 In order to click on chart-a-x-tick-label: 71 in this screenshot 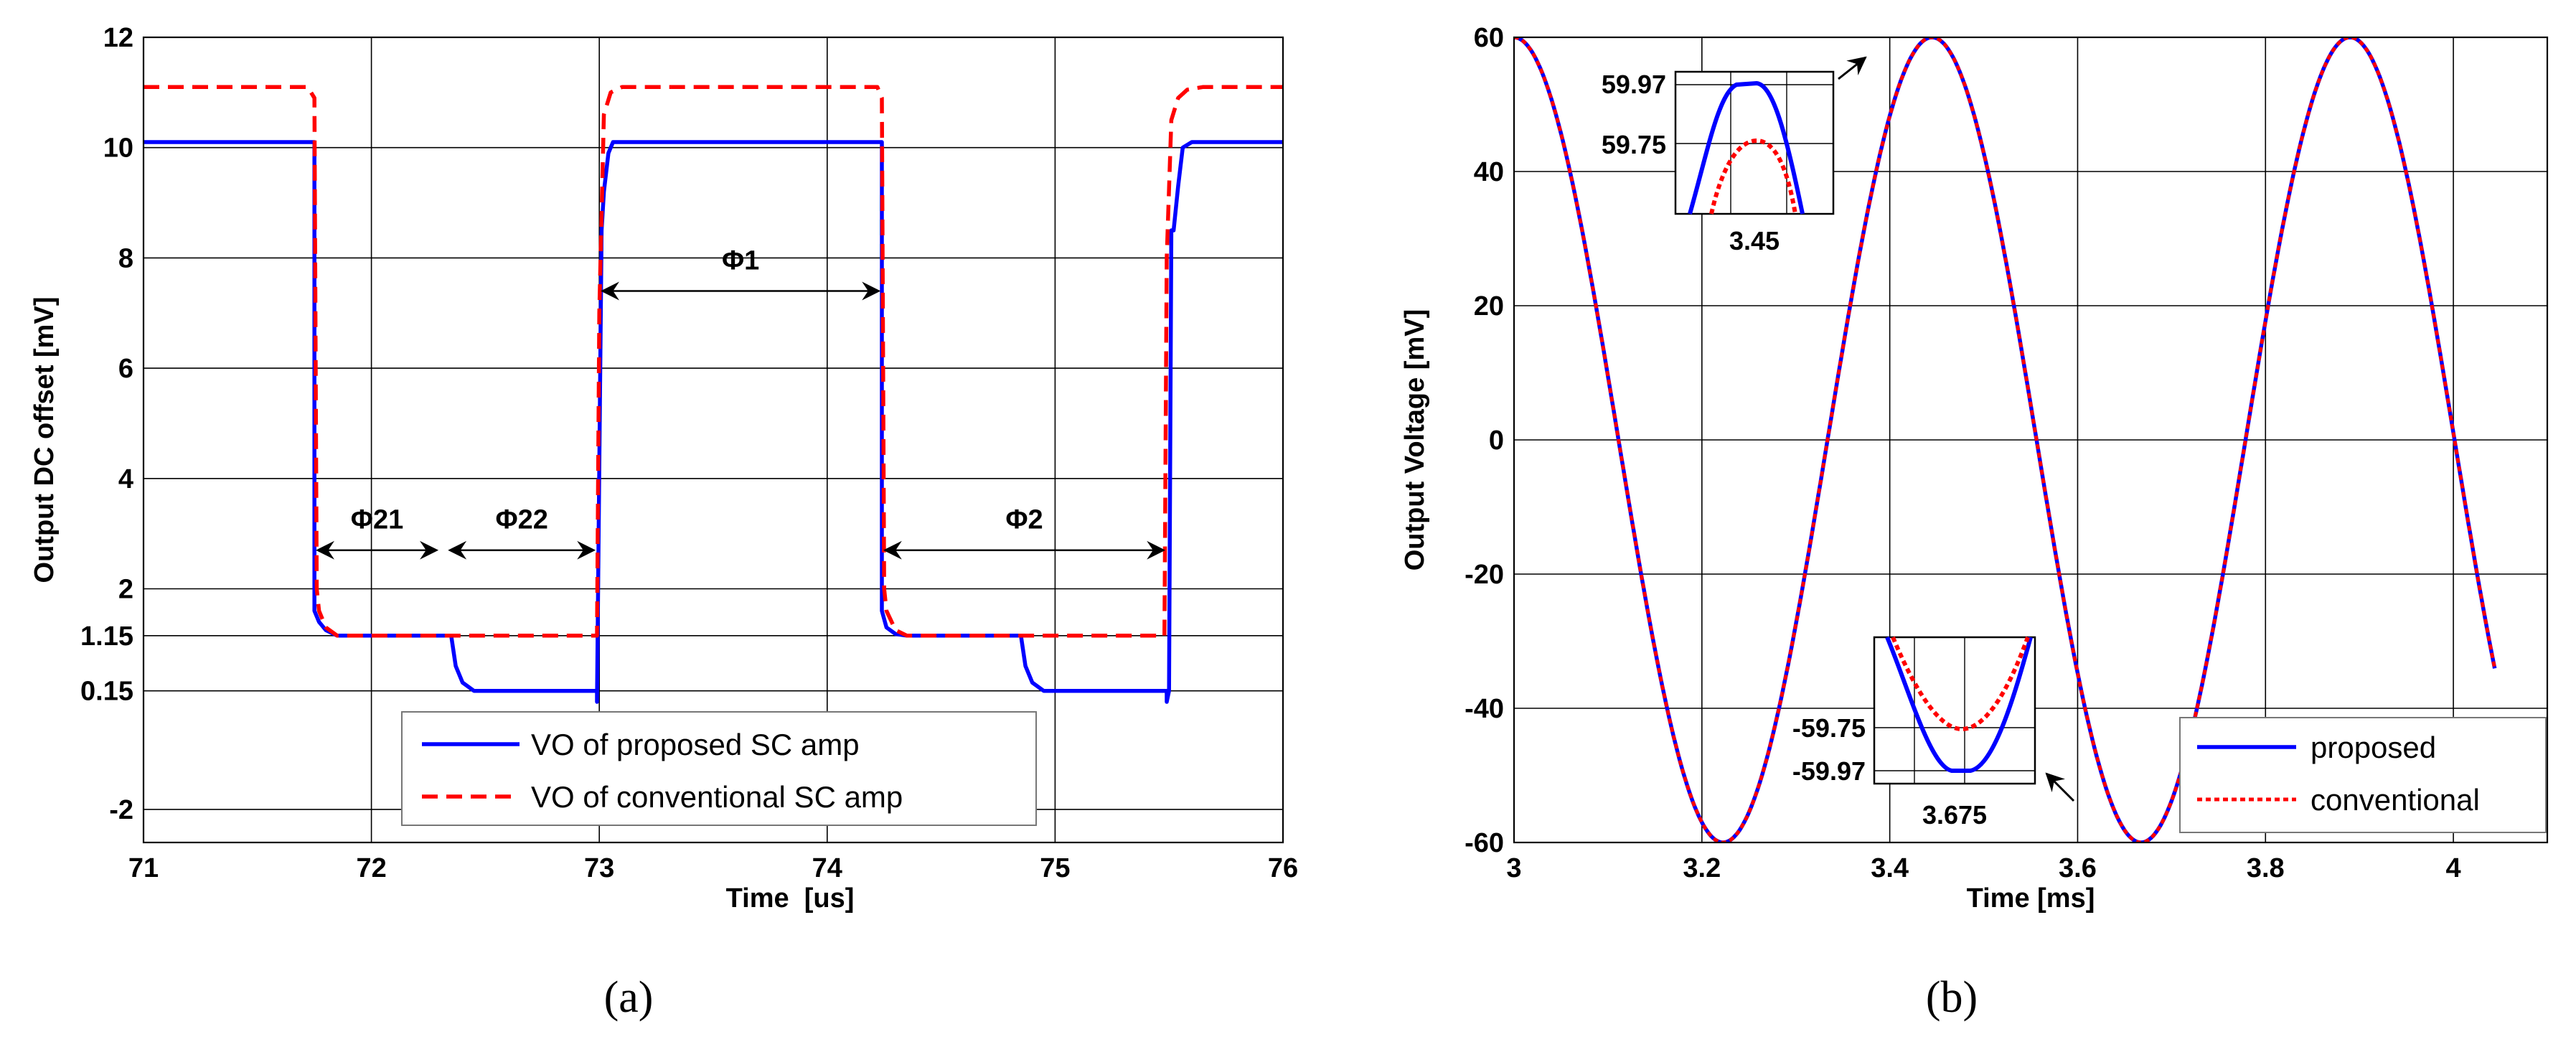, I will do `click(143, 868)`.